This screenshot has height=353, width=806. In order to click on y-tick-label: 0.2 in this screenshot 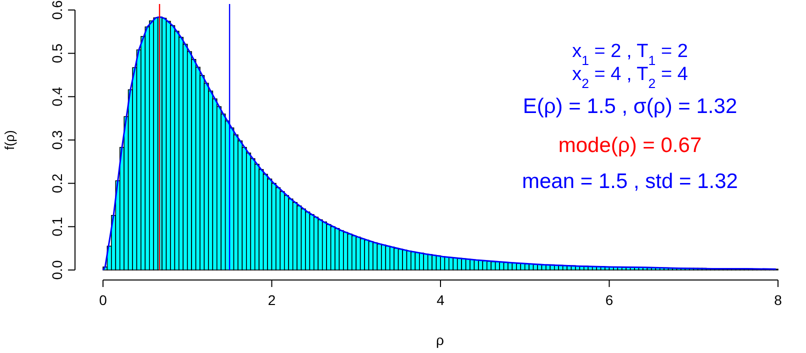, I will do `click(57, 183)`.